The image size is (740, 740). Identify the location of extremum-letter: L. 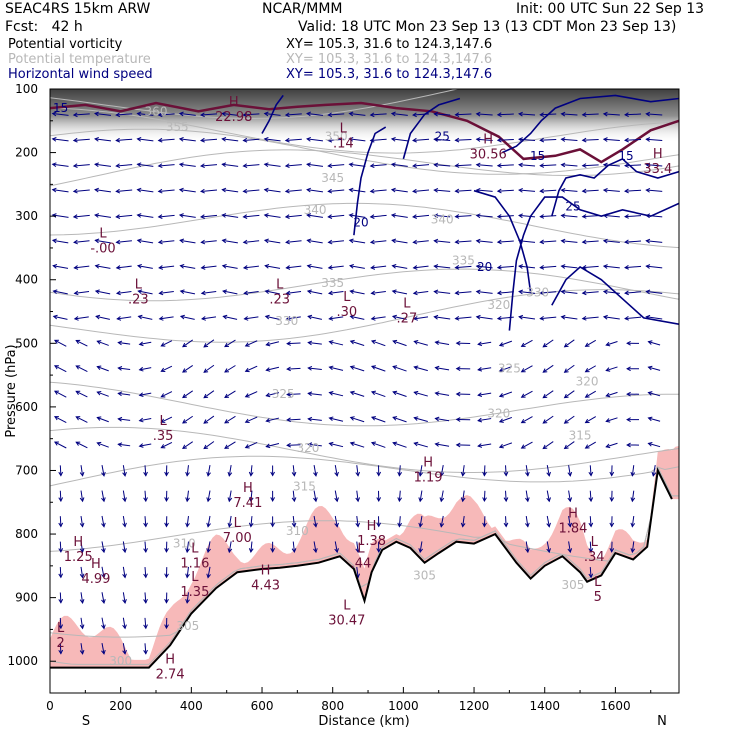
(598, 582).